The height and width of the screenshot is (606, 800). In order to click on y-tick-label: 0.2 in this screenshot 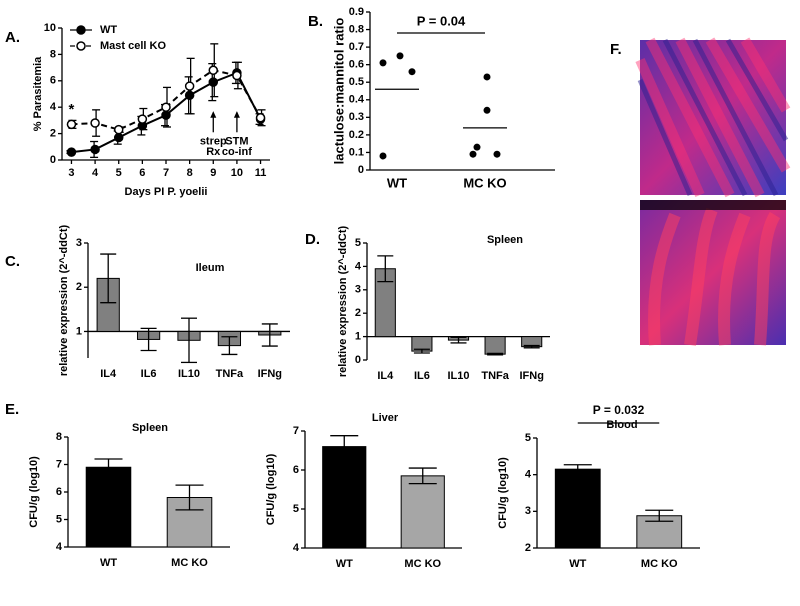, I will do `click(356, 135)`.